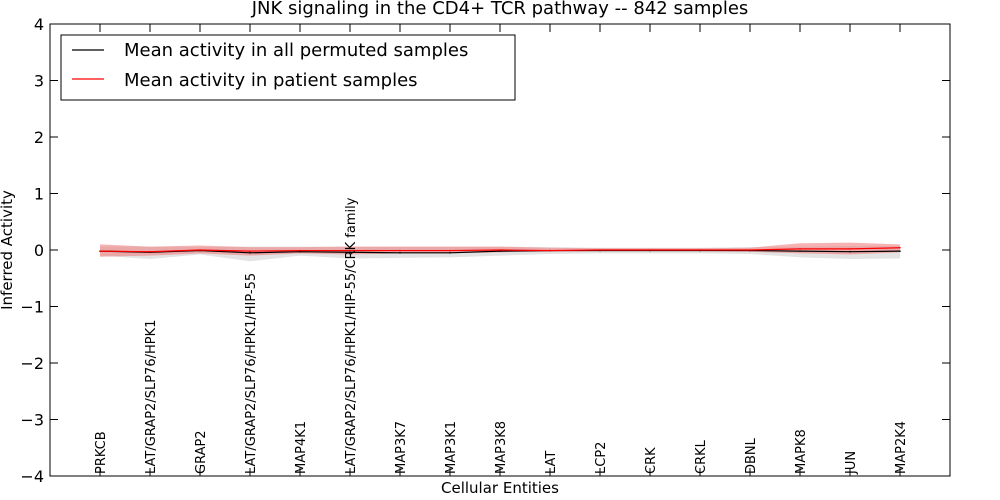 The width and height of the screenshot is (1000, 500). Describe the element at coordinates (39, 250) in the screenshot. I see `y-tick-label: 0` at that location.